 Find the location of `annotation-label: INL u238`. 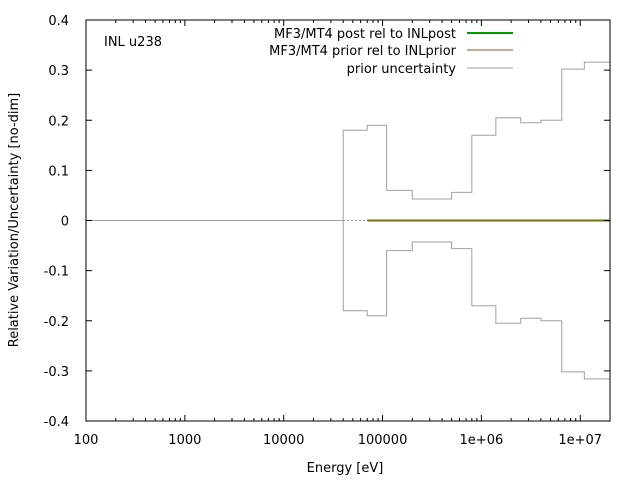

annotation-label: INL u238 is located at coordinates (133, 42).